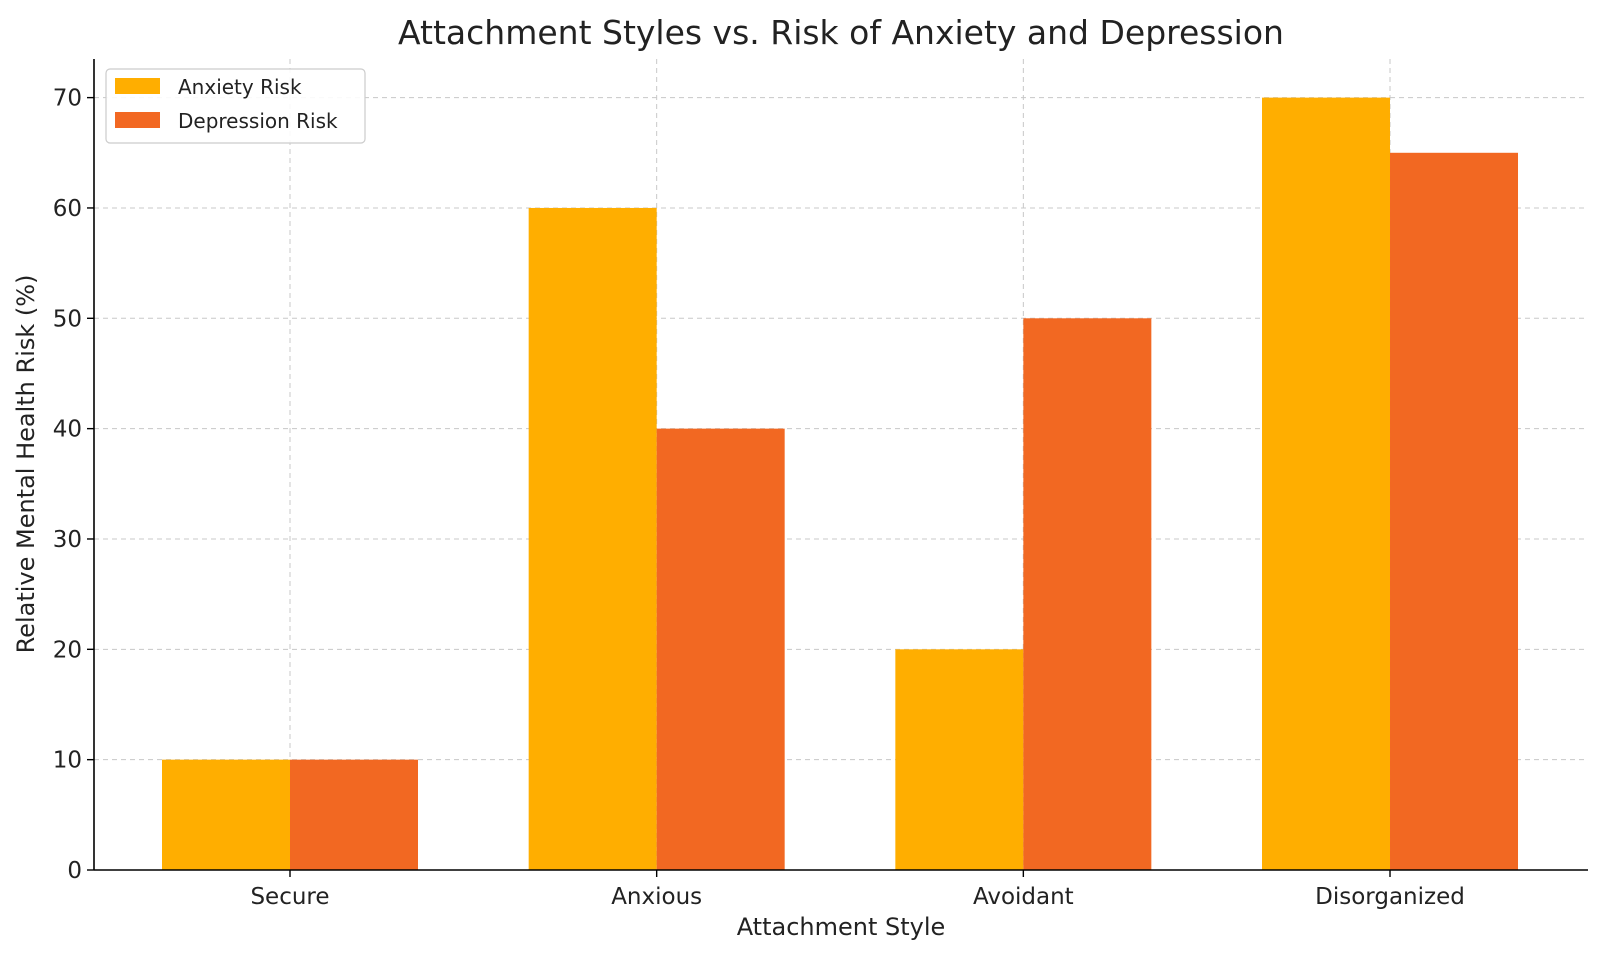  I want to click on legend-frame, so click(235, 106).